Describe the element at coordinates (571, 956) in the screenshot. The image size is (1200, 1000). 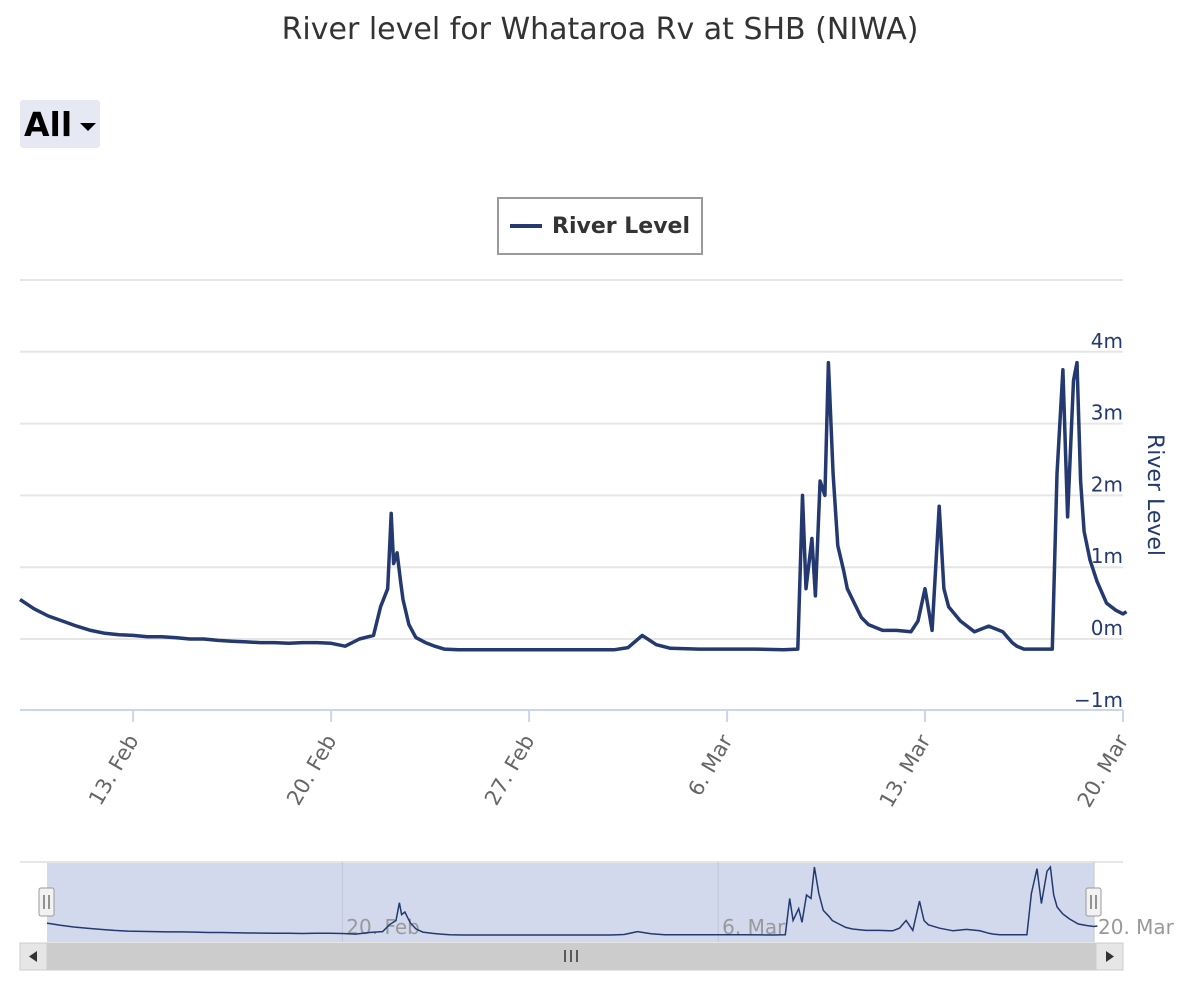
I see `scrollbar` at that location.